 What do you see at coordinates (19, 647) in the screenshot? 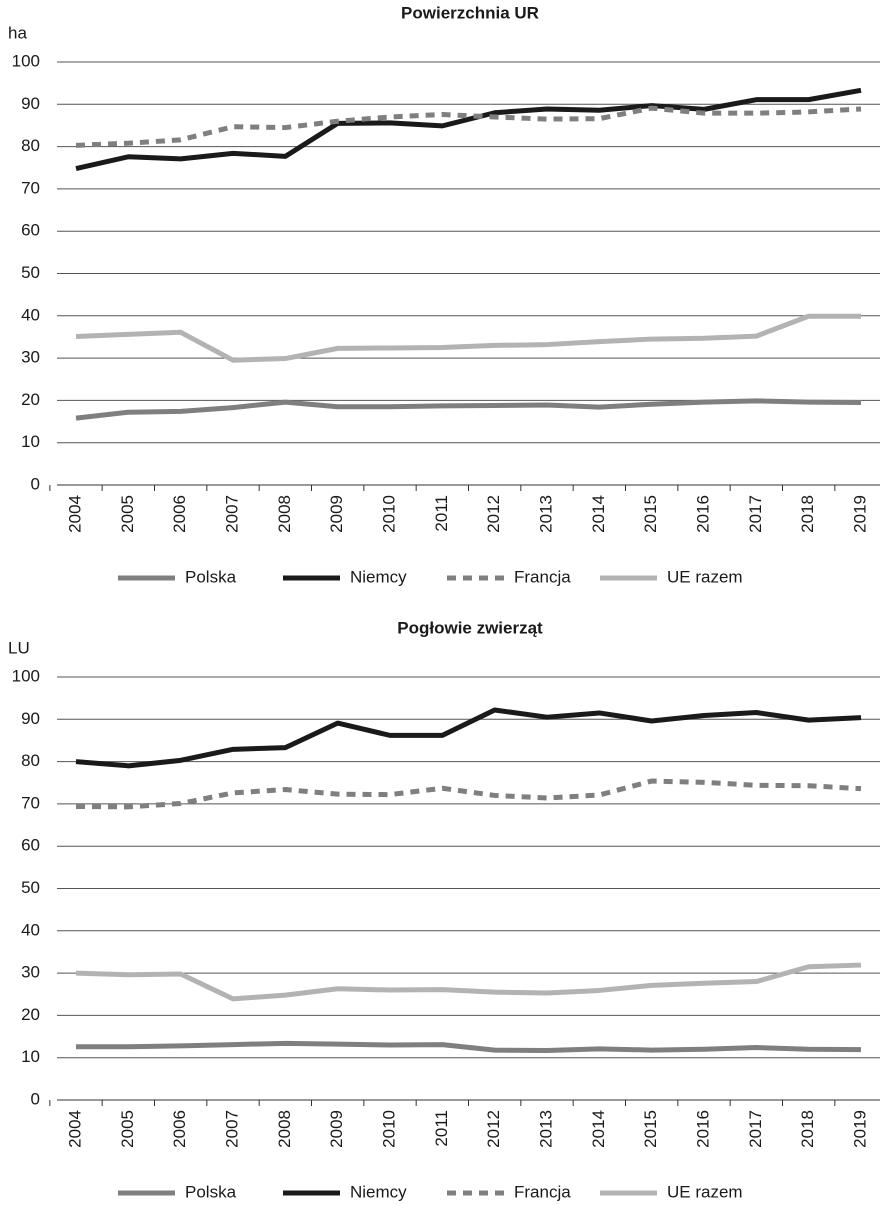
I see `y-axis-label: LU` at bounding box center [19, 647].